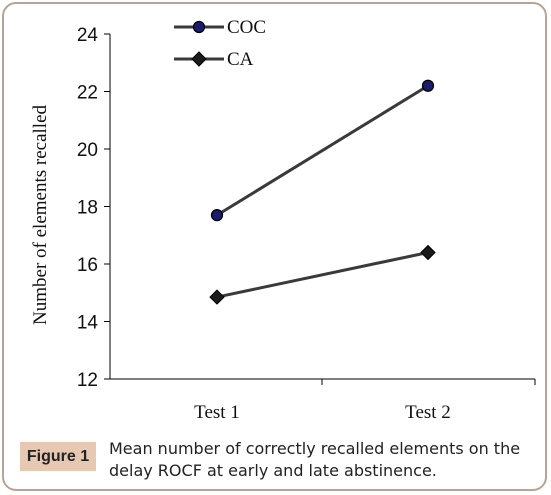 The width and height of the screenshot is (551, 495). What do you see at coordinates (246, 27) in the screenshot?
I see `legend-label-coc: COC` at bounding box center [246, 27].